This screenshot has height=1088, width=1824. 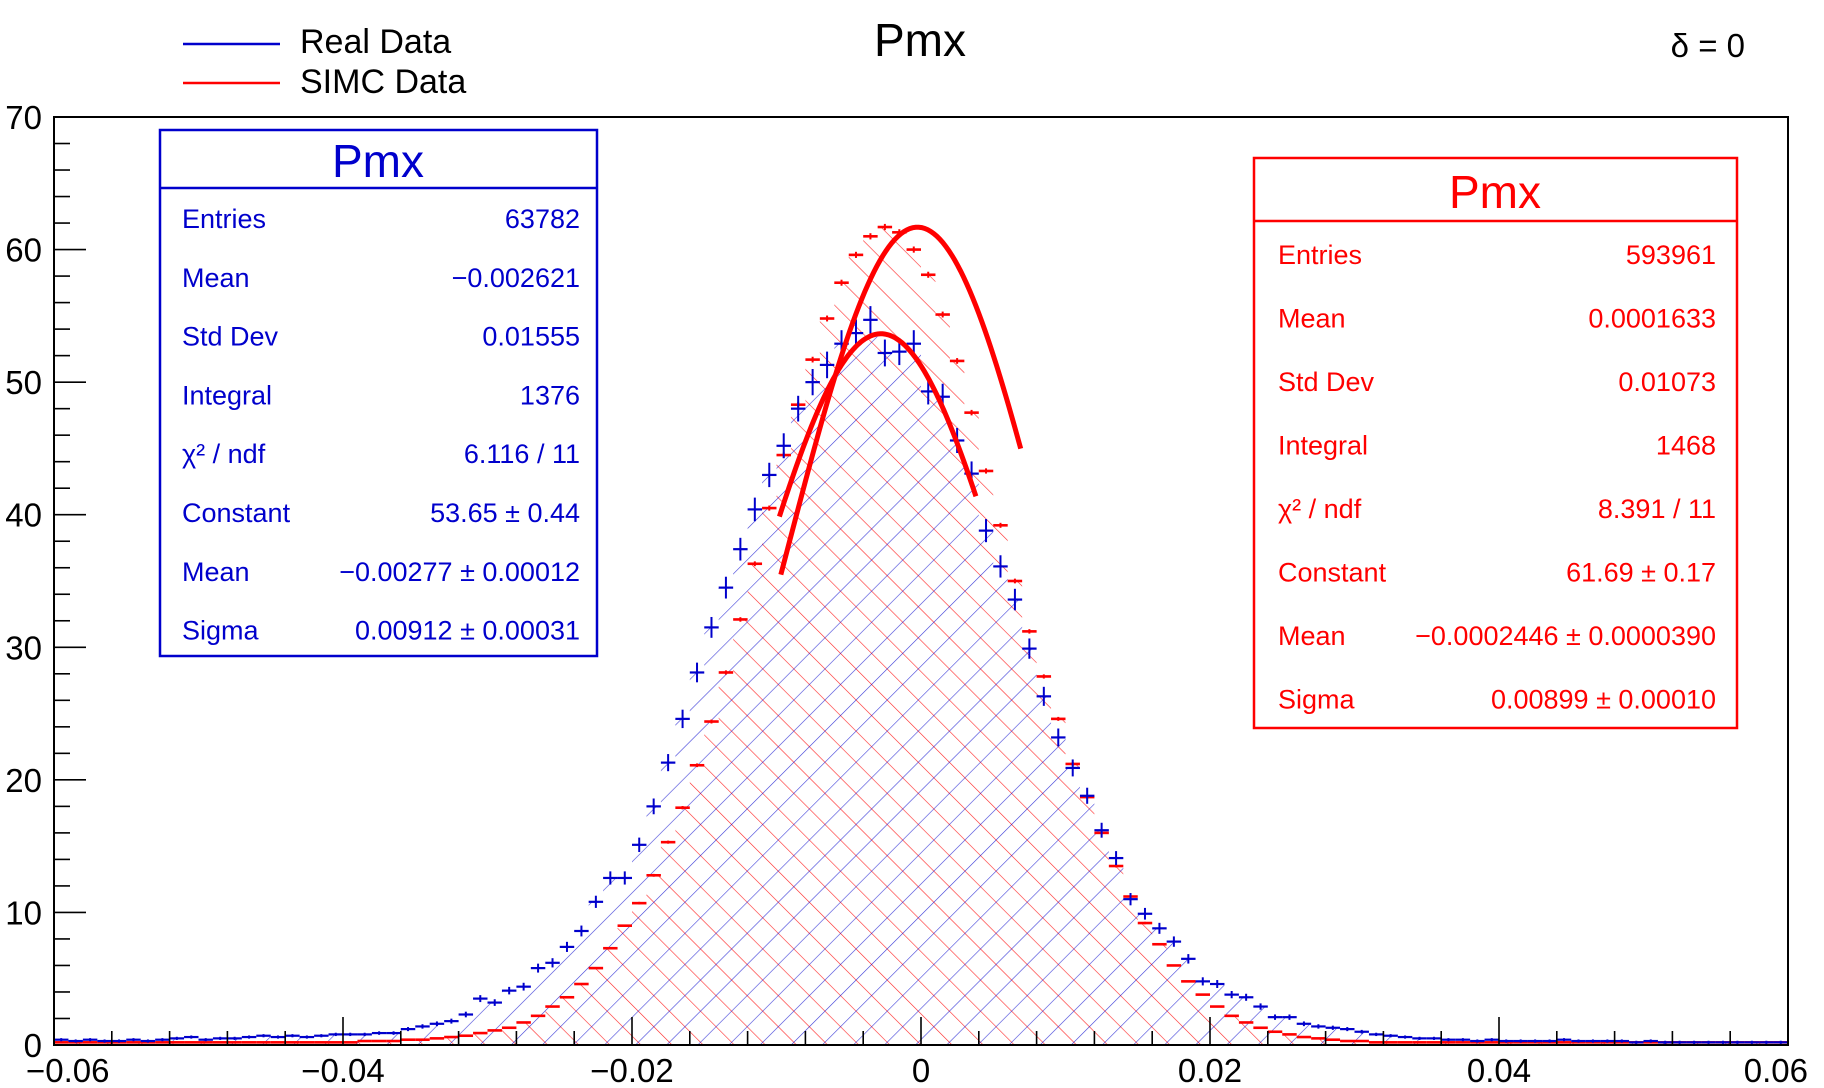 What do you see at coordinates (23, 250) in the screenshot?
I see `y-tick-label: 60` at bounding box center [23, 250].